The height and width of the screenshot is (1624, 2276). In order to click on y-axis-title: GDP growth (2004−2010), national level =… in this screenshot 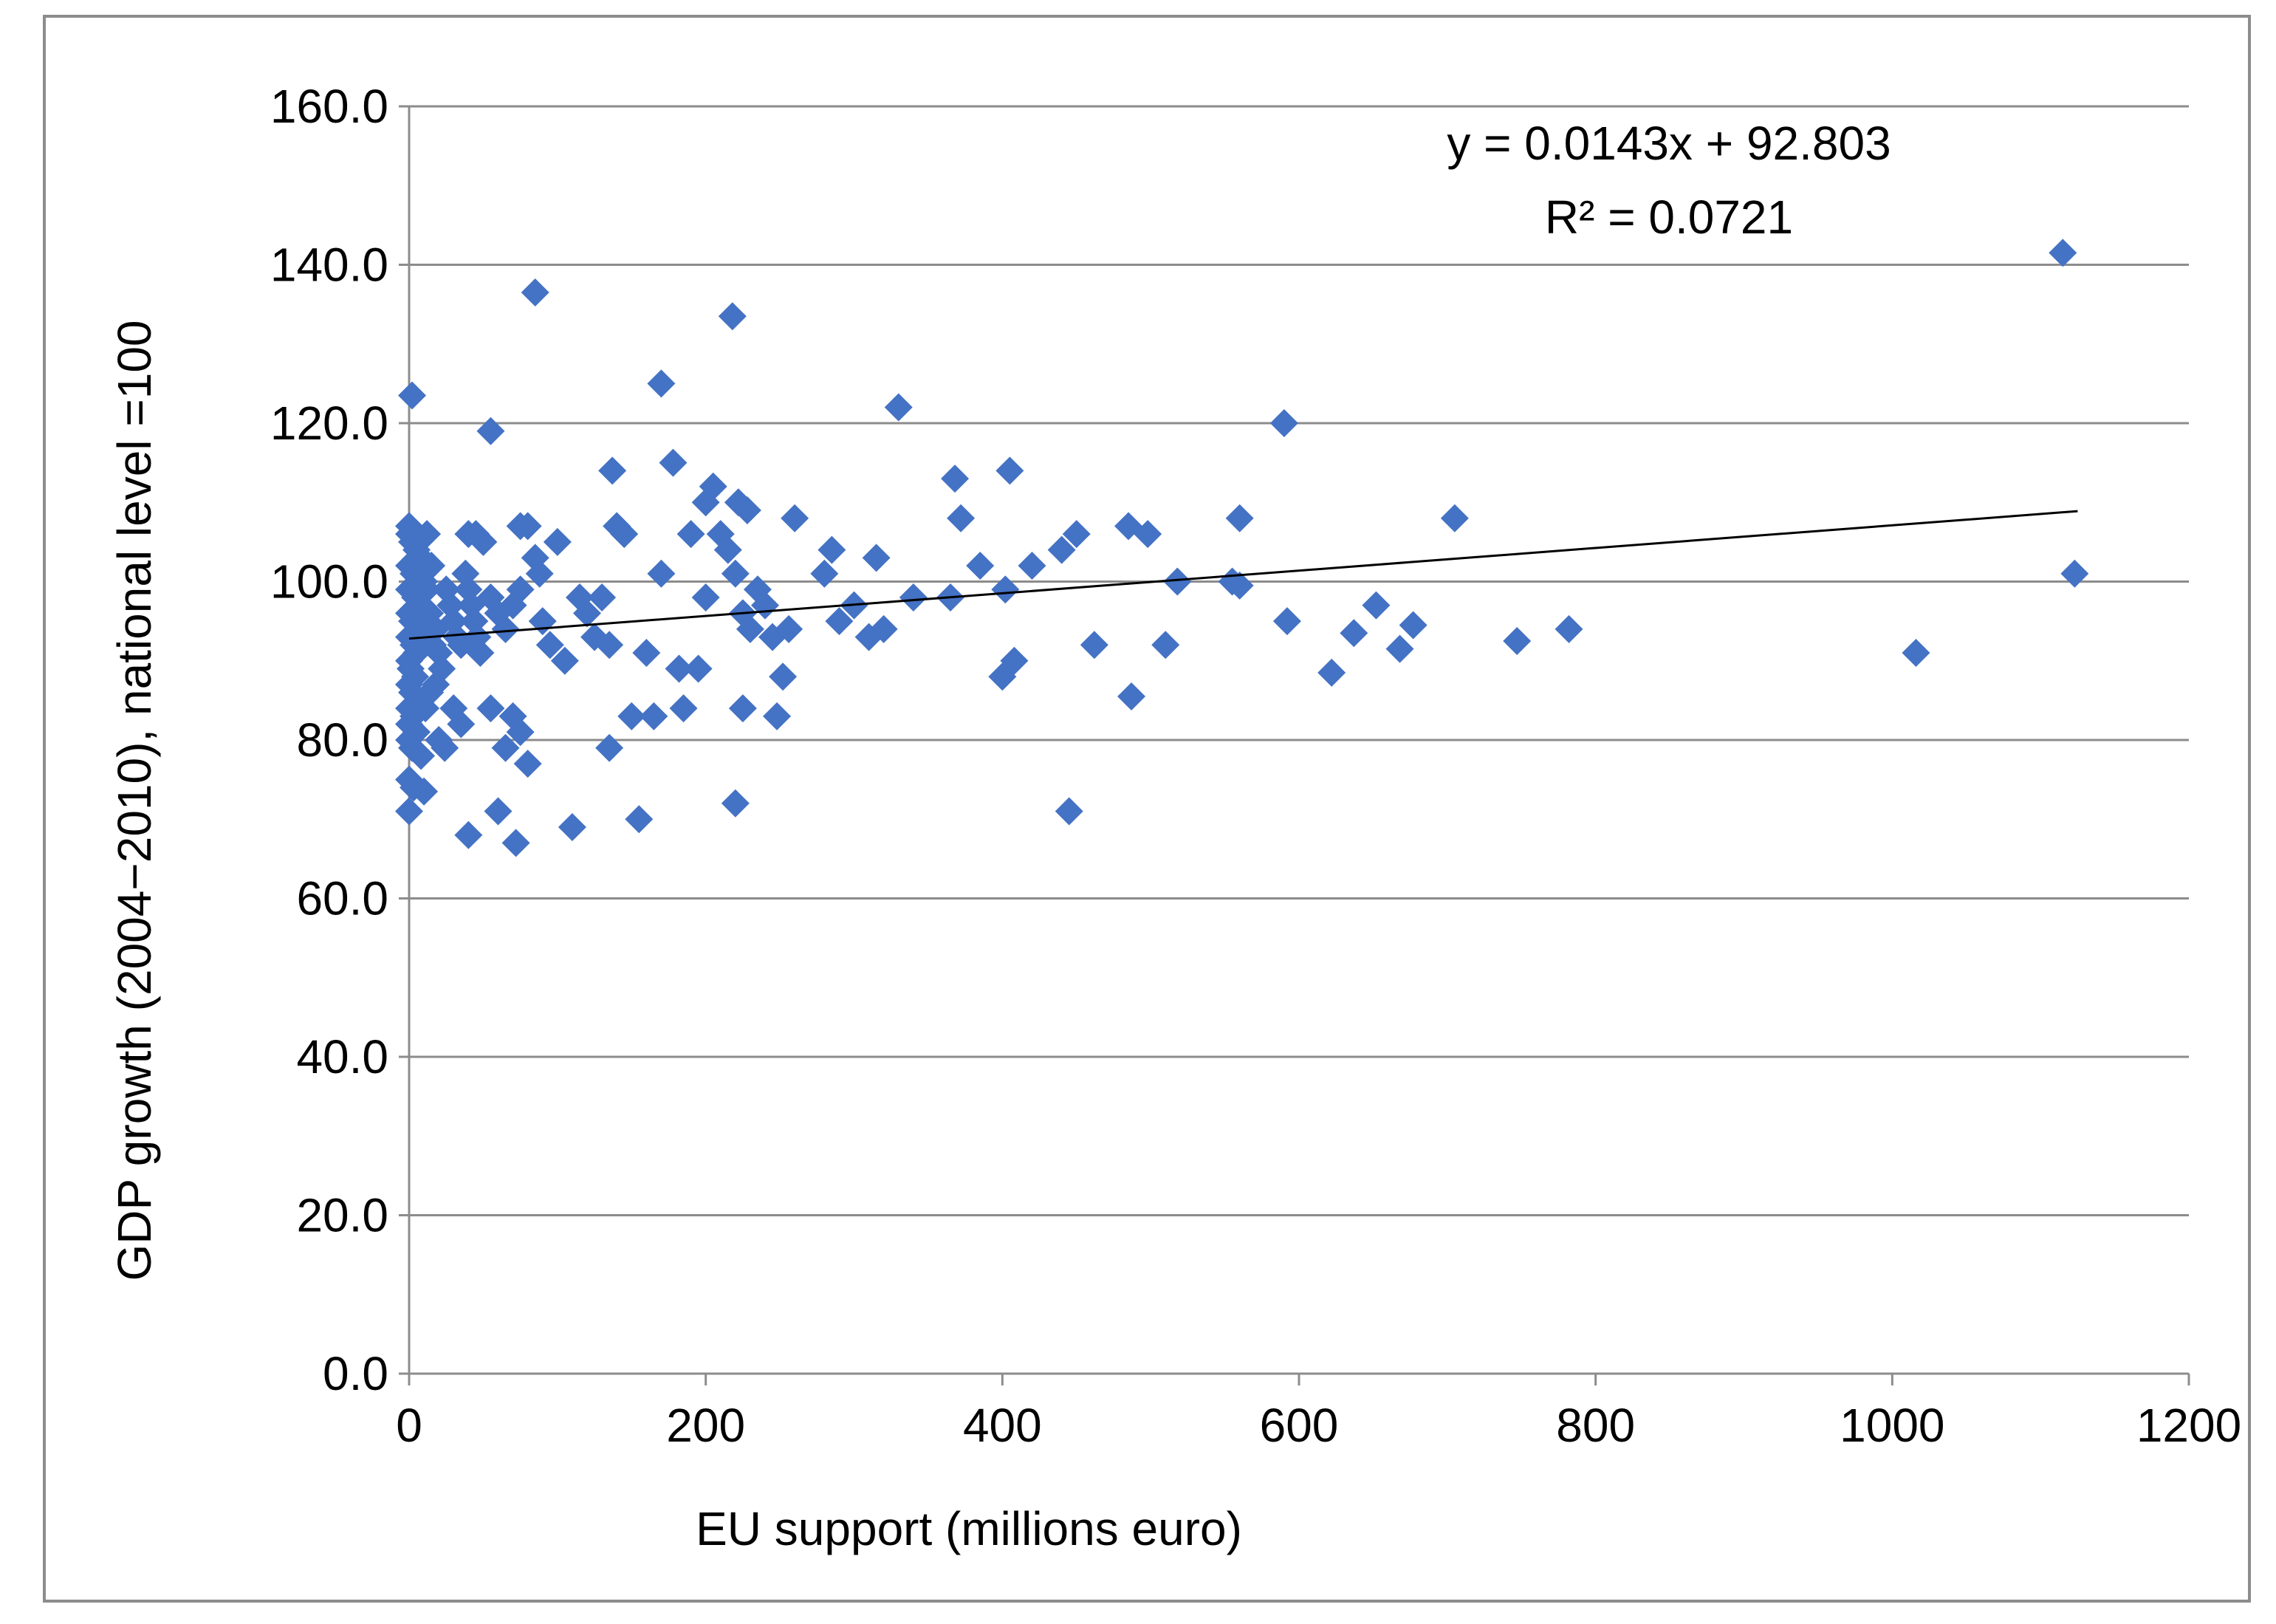, I will do `click(134, 800)`.